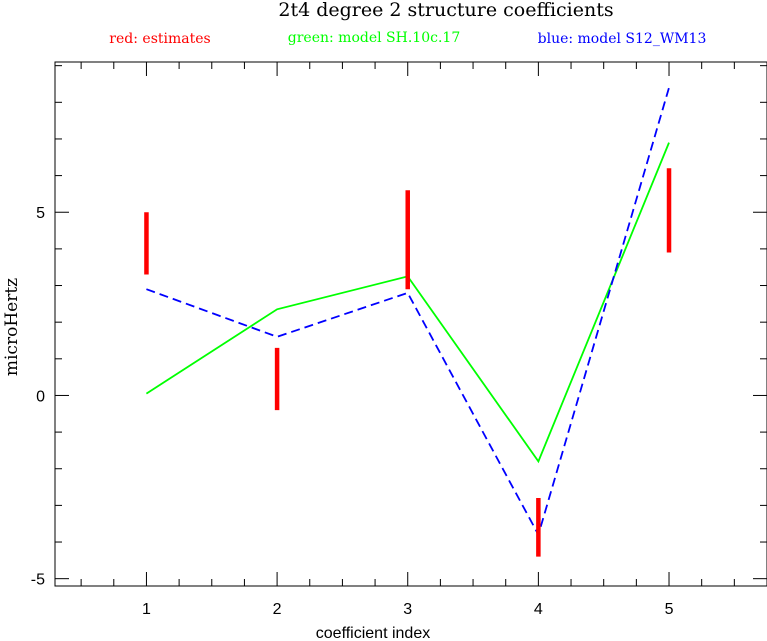 The height and width of the screenshot is (641, 767). Describe the element at coordinates (445, 10) in the screenshot. I see `chart-title: 2t4 degree 2 structure coefficients` at that location.